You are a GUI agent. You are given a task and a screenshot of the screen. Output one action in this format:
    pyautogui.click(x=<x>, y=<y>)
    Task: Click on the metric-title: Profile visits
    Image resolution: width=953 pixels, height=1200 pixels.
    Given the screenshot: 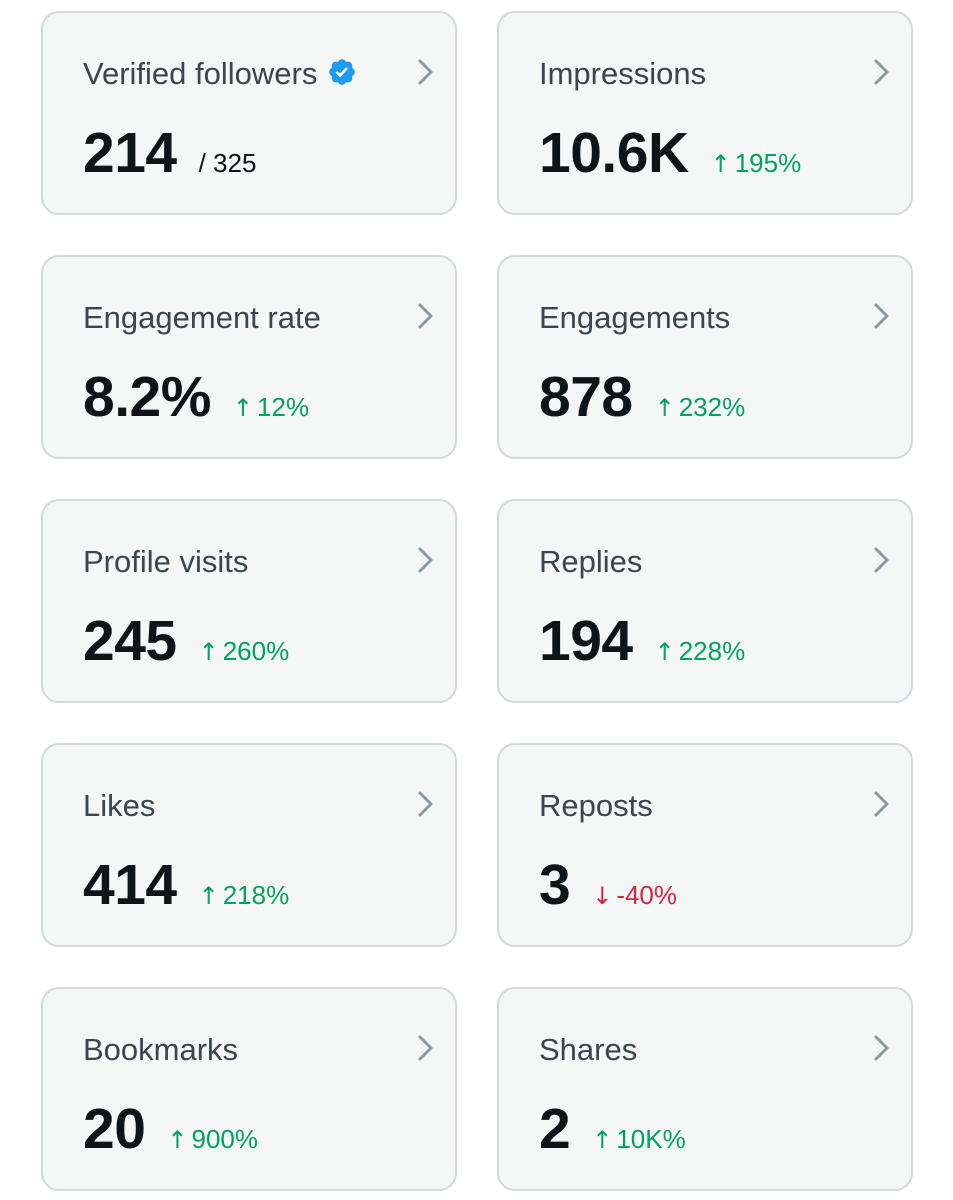 What is the action you would take?
    pyautogui.click(x=166, y=561)
    